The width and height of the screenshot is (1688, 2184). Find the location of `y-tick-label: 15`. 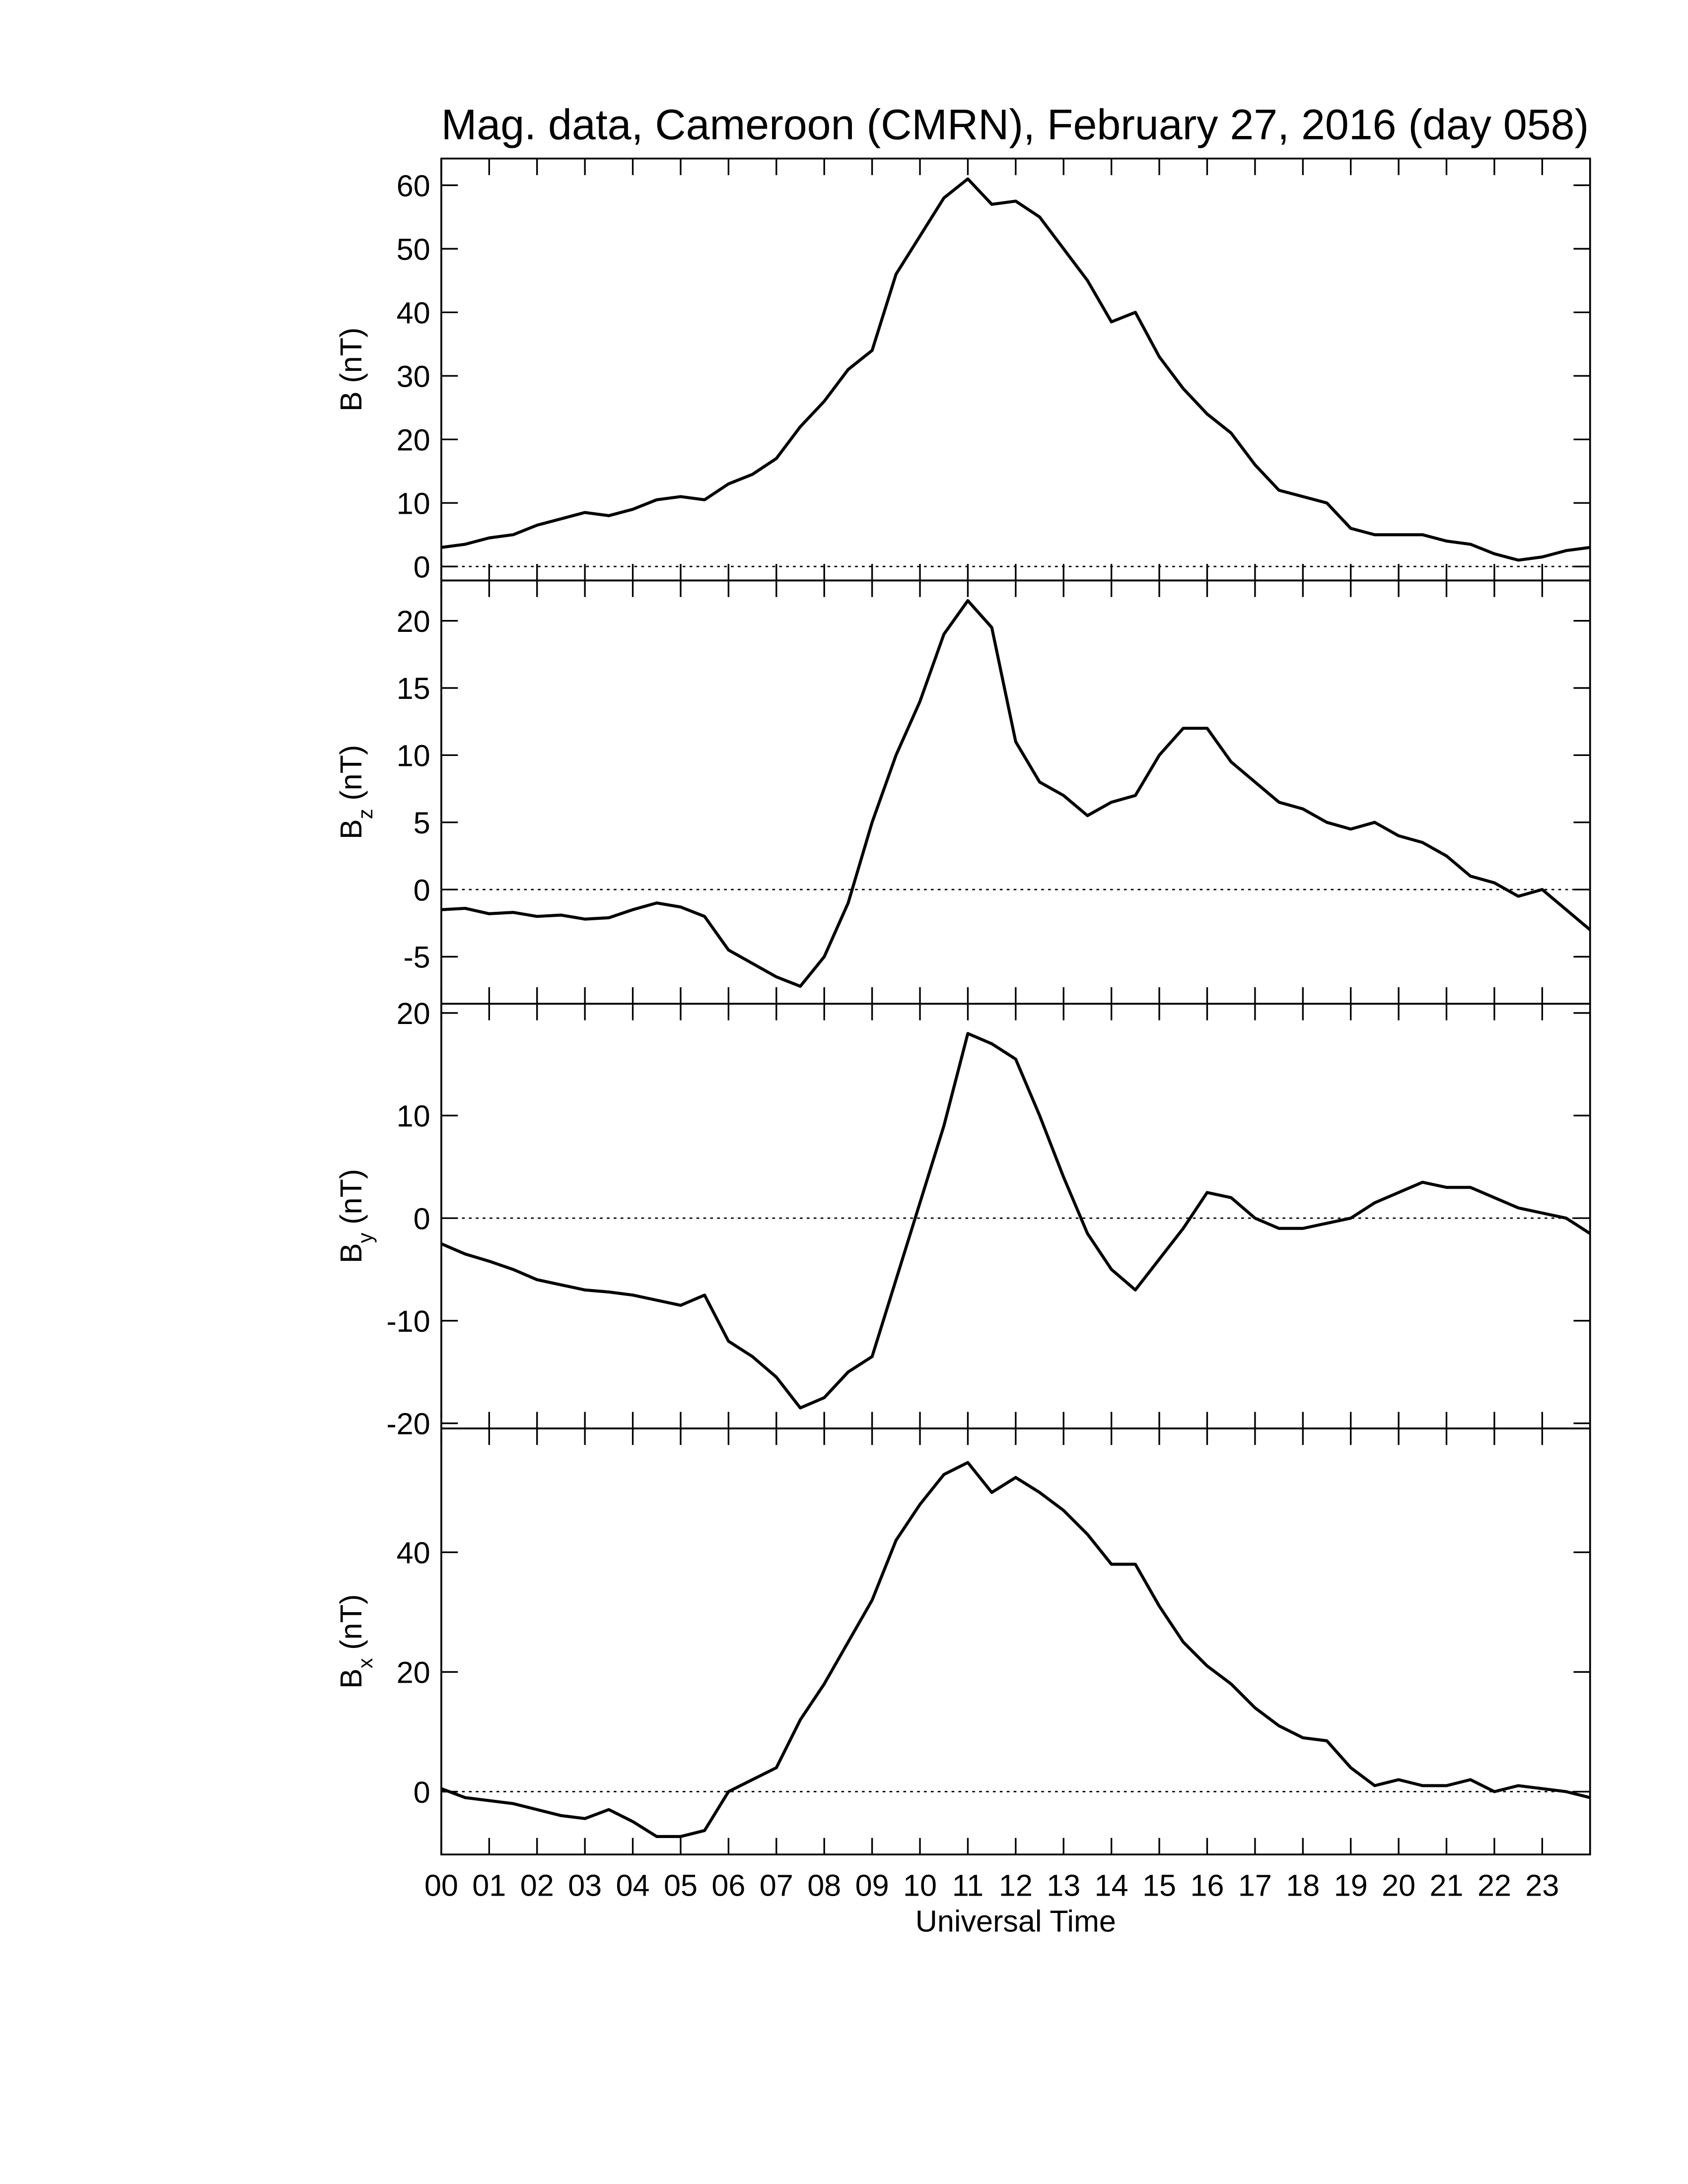

y-tick-label: 15 is located at coordinates (413, 688).